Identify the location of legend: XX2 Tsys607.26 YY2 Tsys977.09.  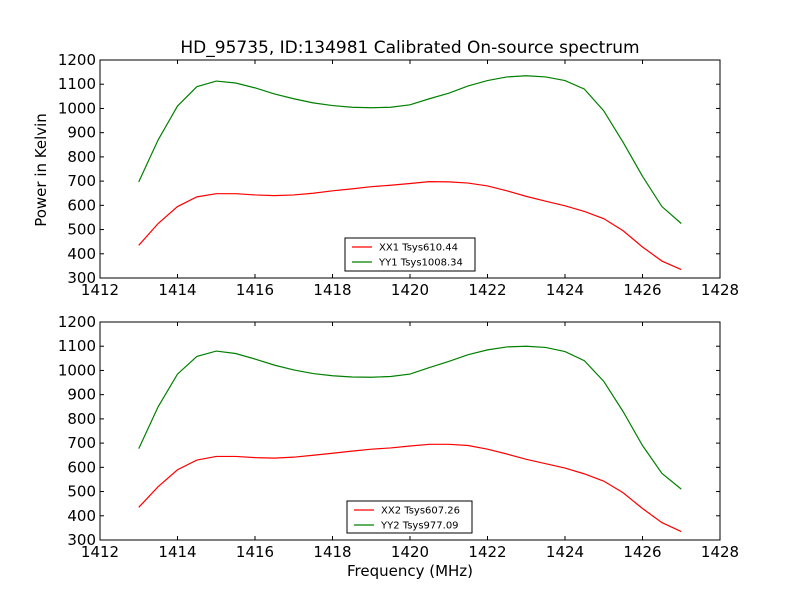
(409, 517).